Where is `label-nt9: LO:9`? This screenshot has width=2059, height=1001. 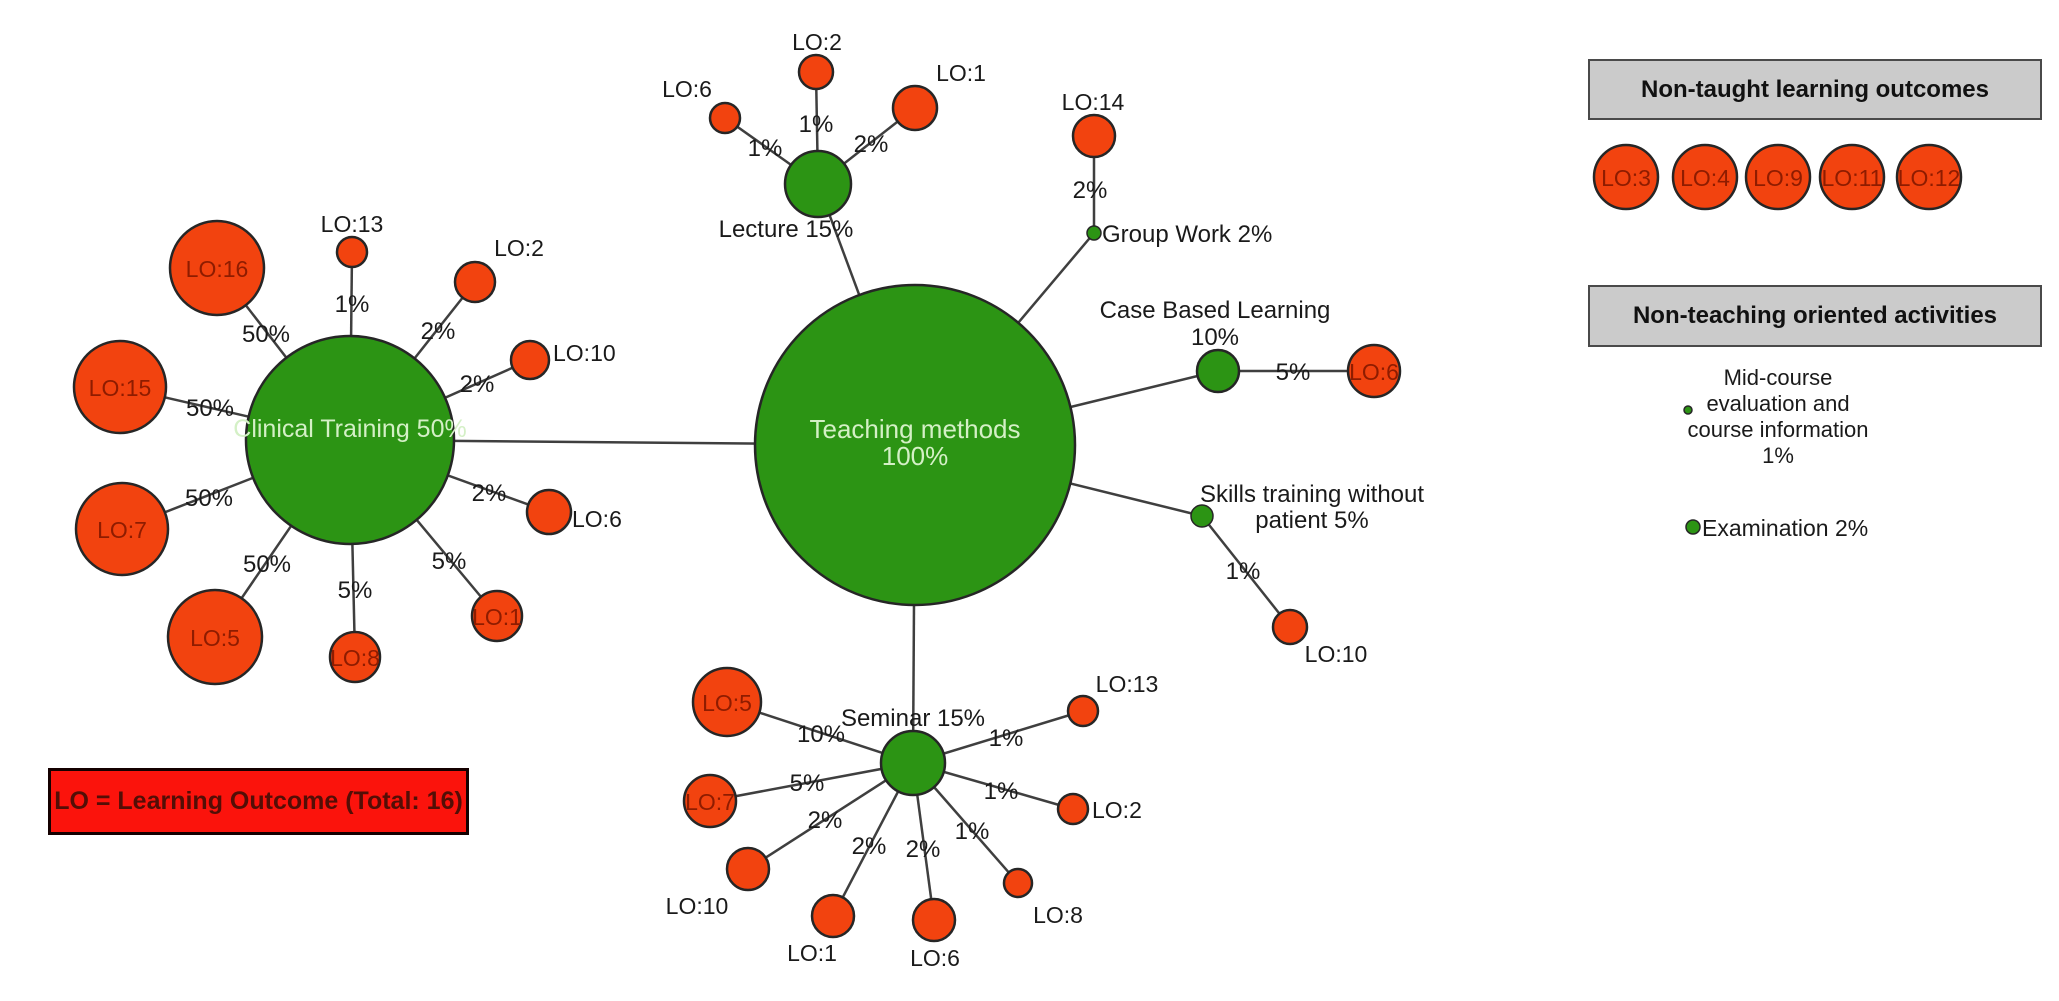
label-nt9: LO:9 is located at coordinates (1778, 178).